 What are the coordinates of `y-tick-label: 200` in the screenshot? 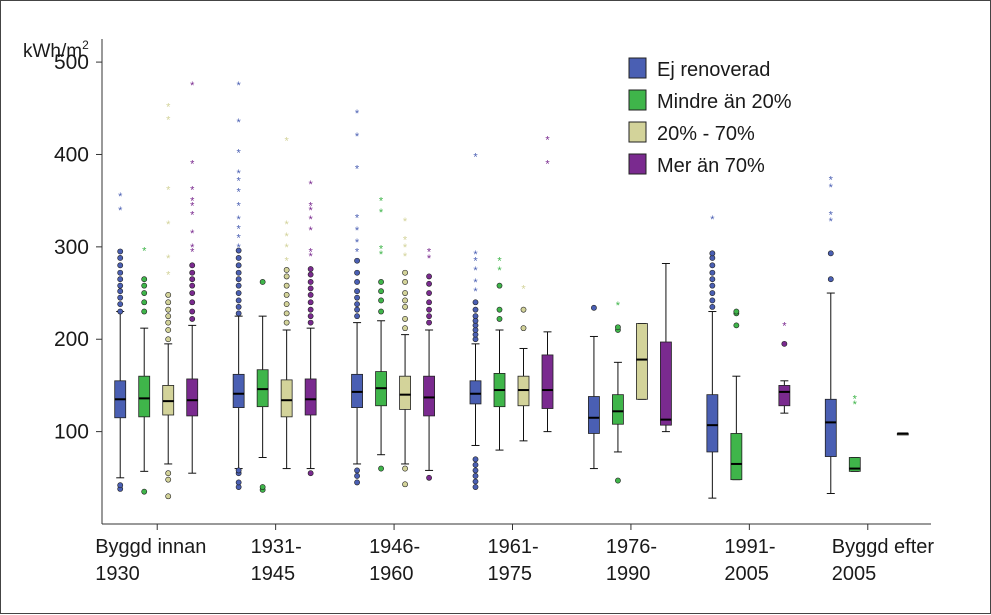 It's located at (71, 339).